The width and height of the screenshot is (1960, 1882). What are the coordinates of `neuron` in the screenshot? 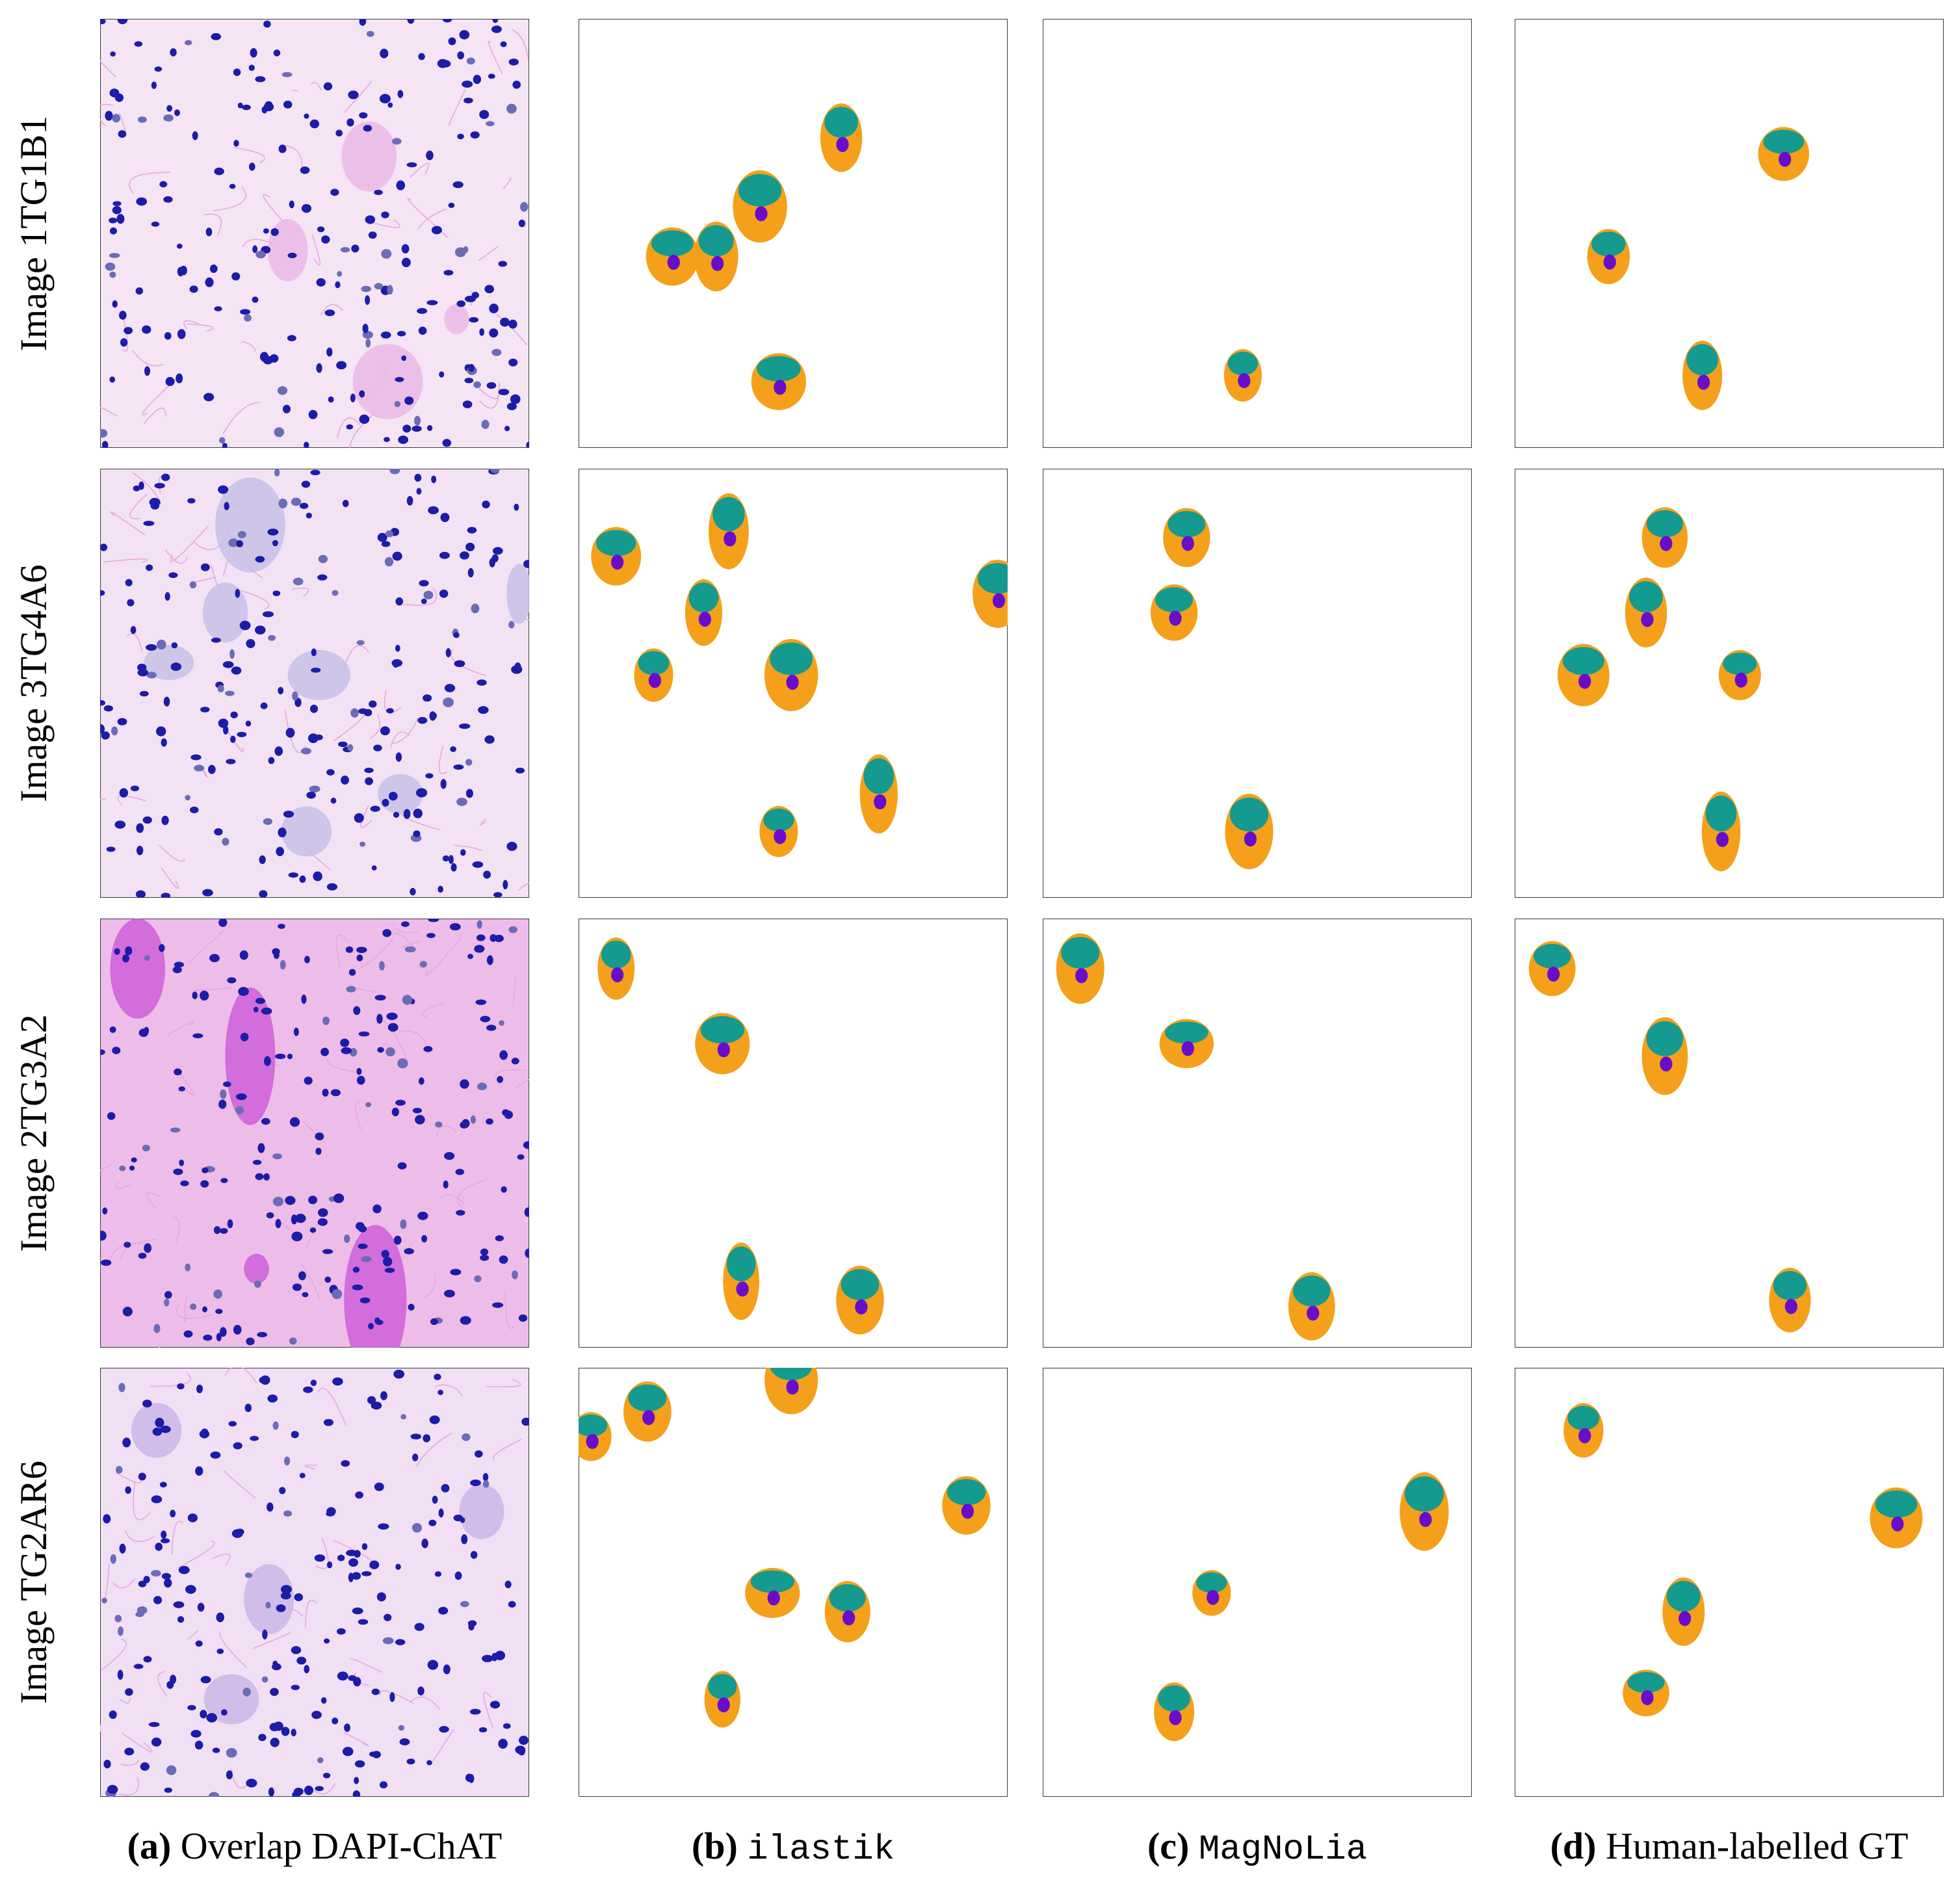 It's located at (250, 525).